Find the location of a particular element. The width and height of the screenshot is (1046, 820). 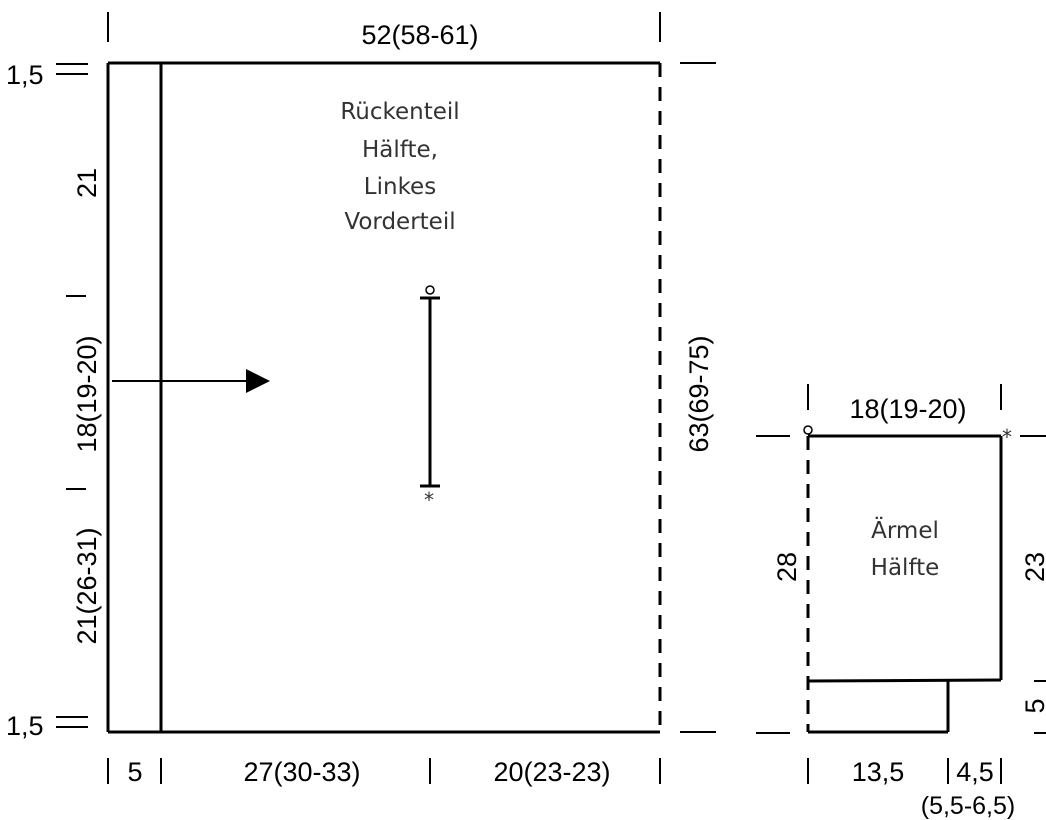

sleeve-cuff-line is located at coordinates (904, 680).